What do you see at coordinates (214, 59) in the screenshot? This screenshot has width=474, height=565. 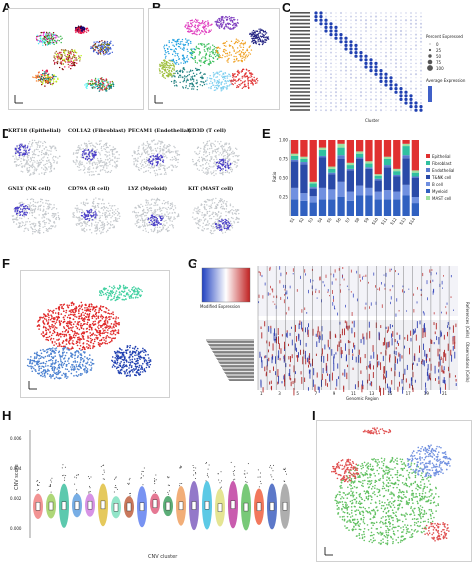 I see `panel-b-tsne` at bounding box center [214, 59].